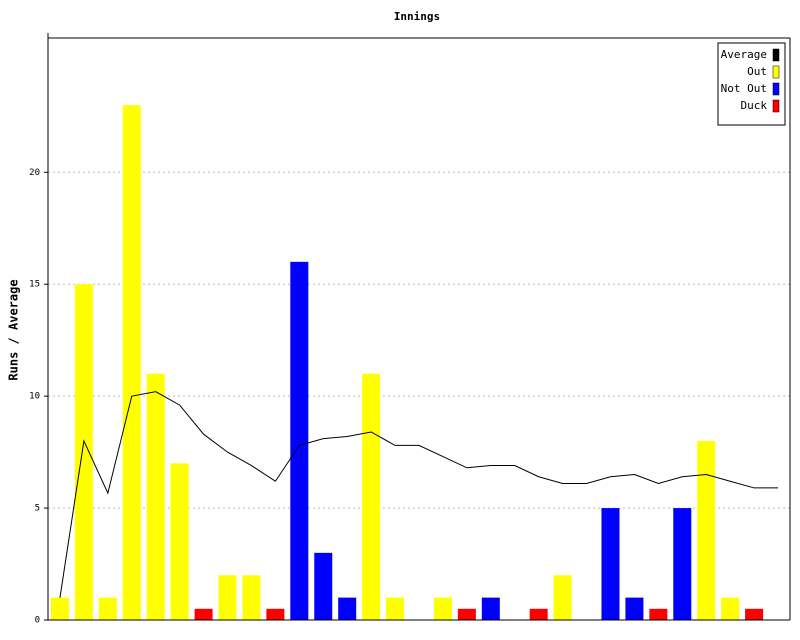 This screenshot has width=800, height=640. I want to click on chart-title: Innings, so click(417, 16).